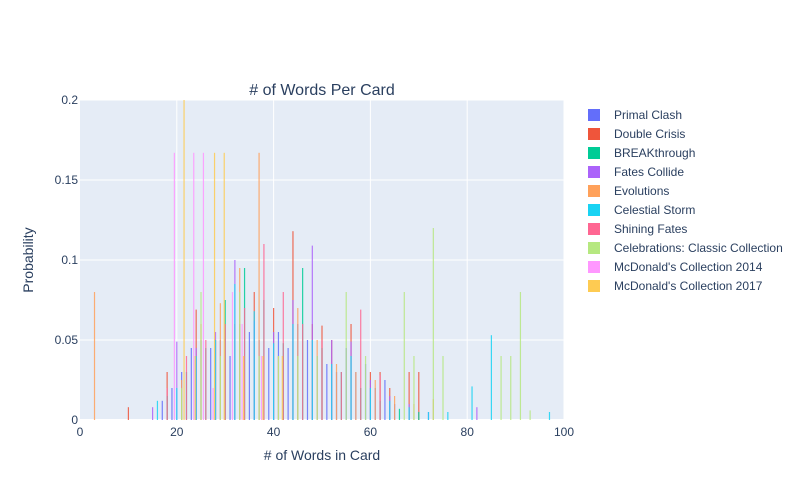 This screenshot has height=500, width=800. I want to click on legend-label: McDonald's Collection 2014, so click(688, 267).